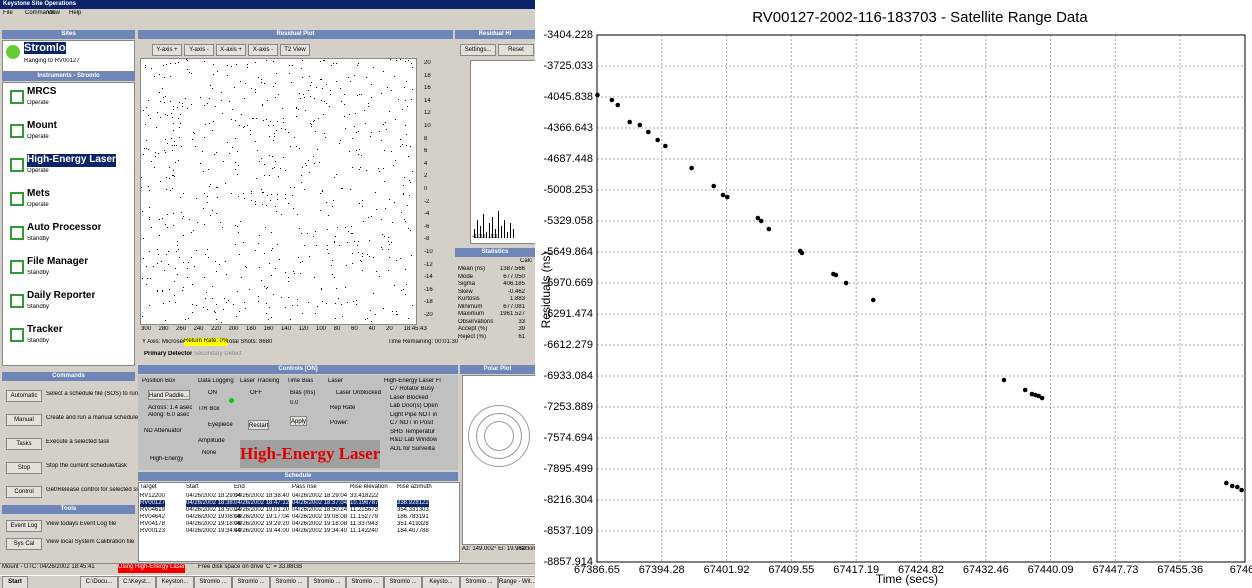 The height and width of the screenshot is (588, 1252). What do you see at coordinates (568, 531) in the screenshot?
I see `y-tick-label: -8537.109` at bounding box center [568, 531].